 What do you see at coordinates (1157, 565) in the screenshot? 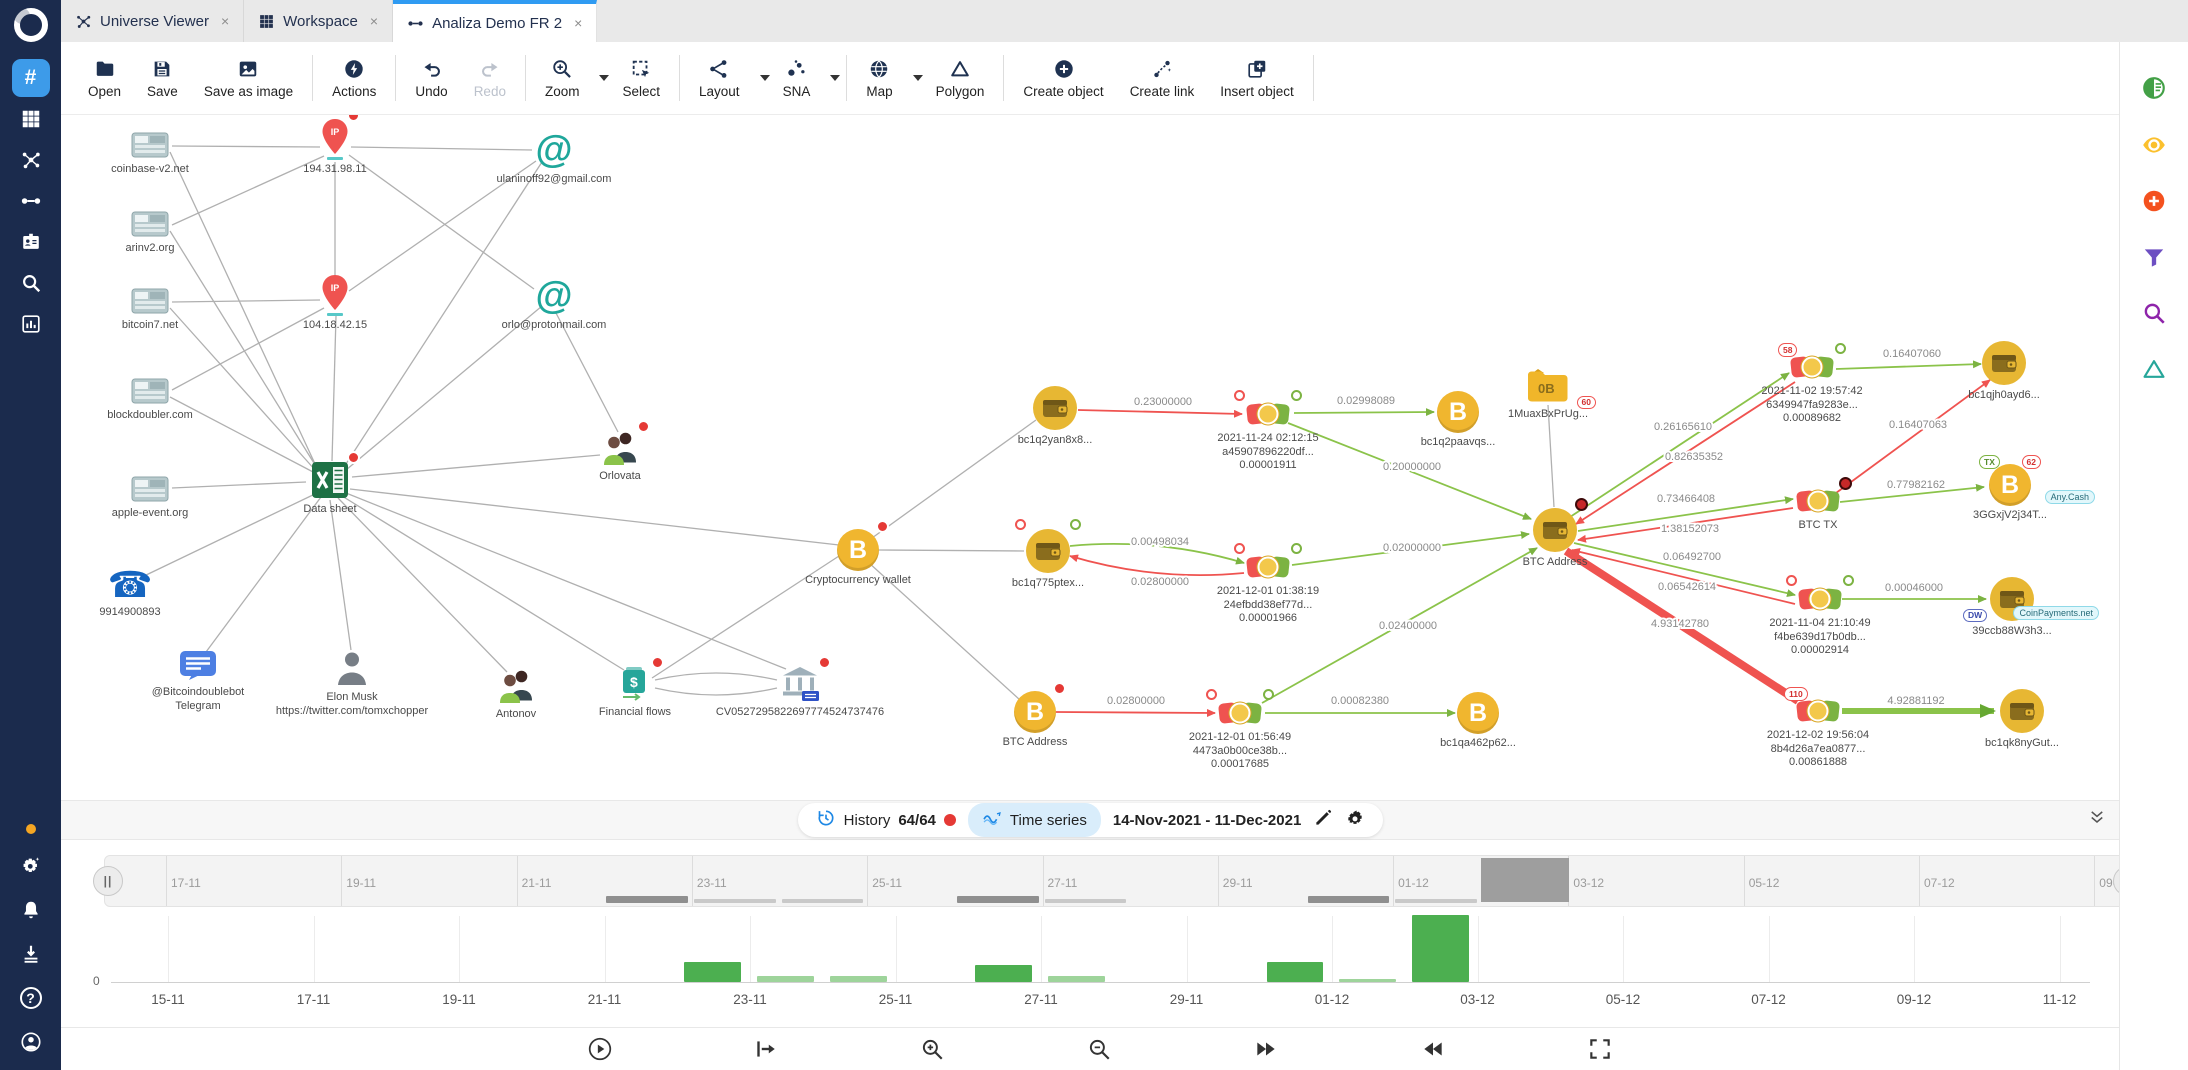
I see `edge-36-0.02800000` at bounding box center [1157, 565].